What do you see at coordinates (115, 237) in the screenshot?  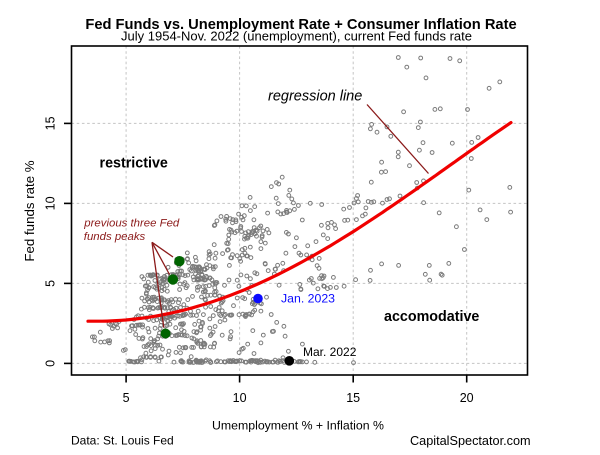 I see `svg-text: funds peaks` at bounding box center [115, 237].